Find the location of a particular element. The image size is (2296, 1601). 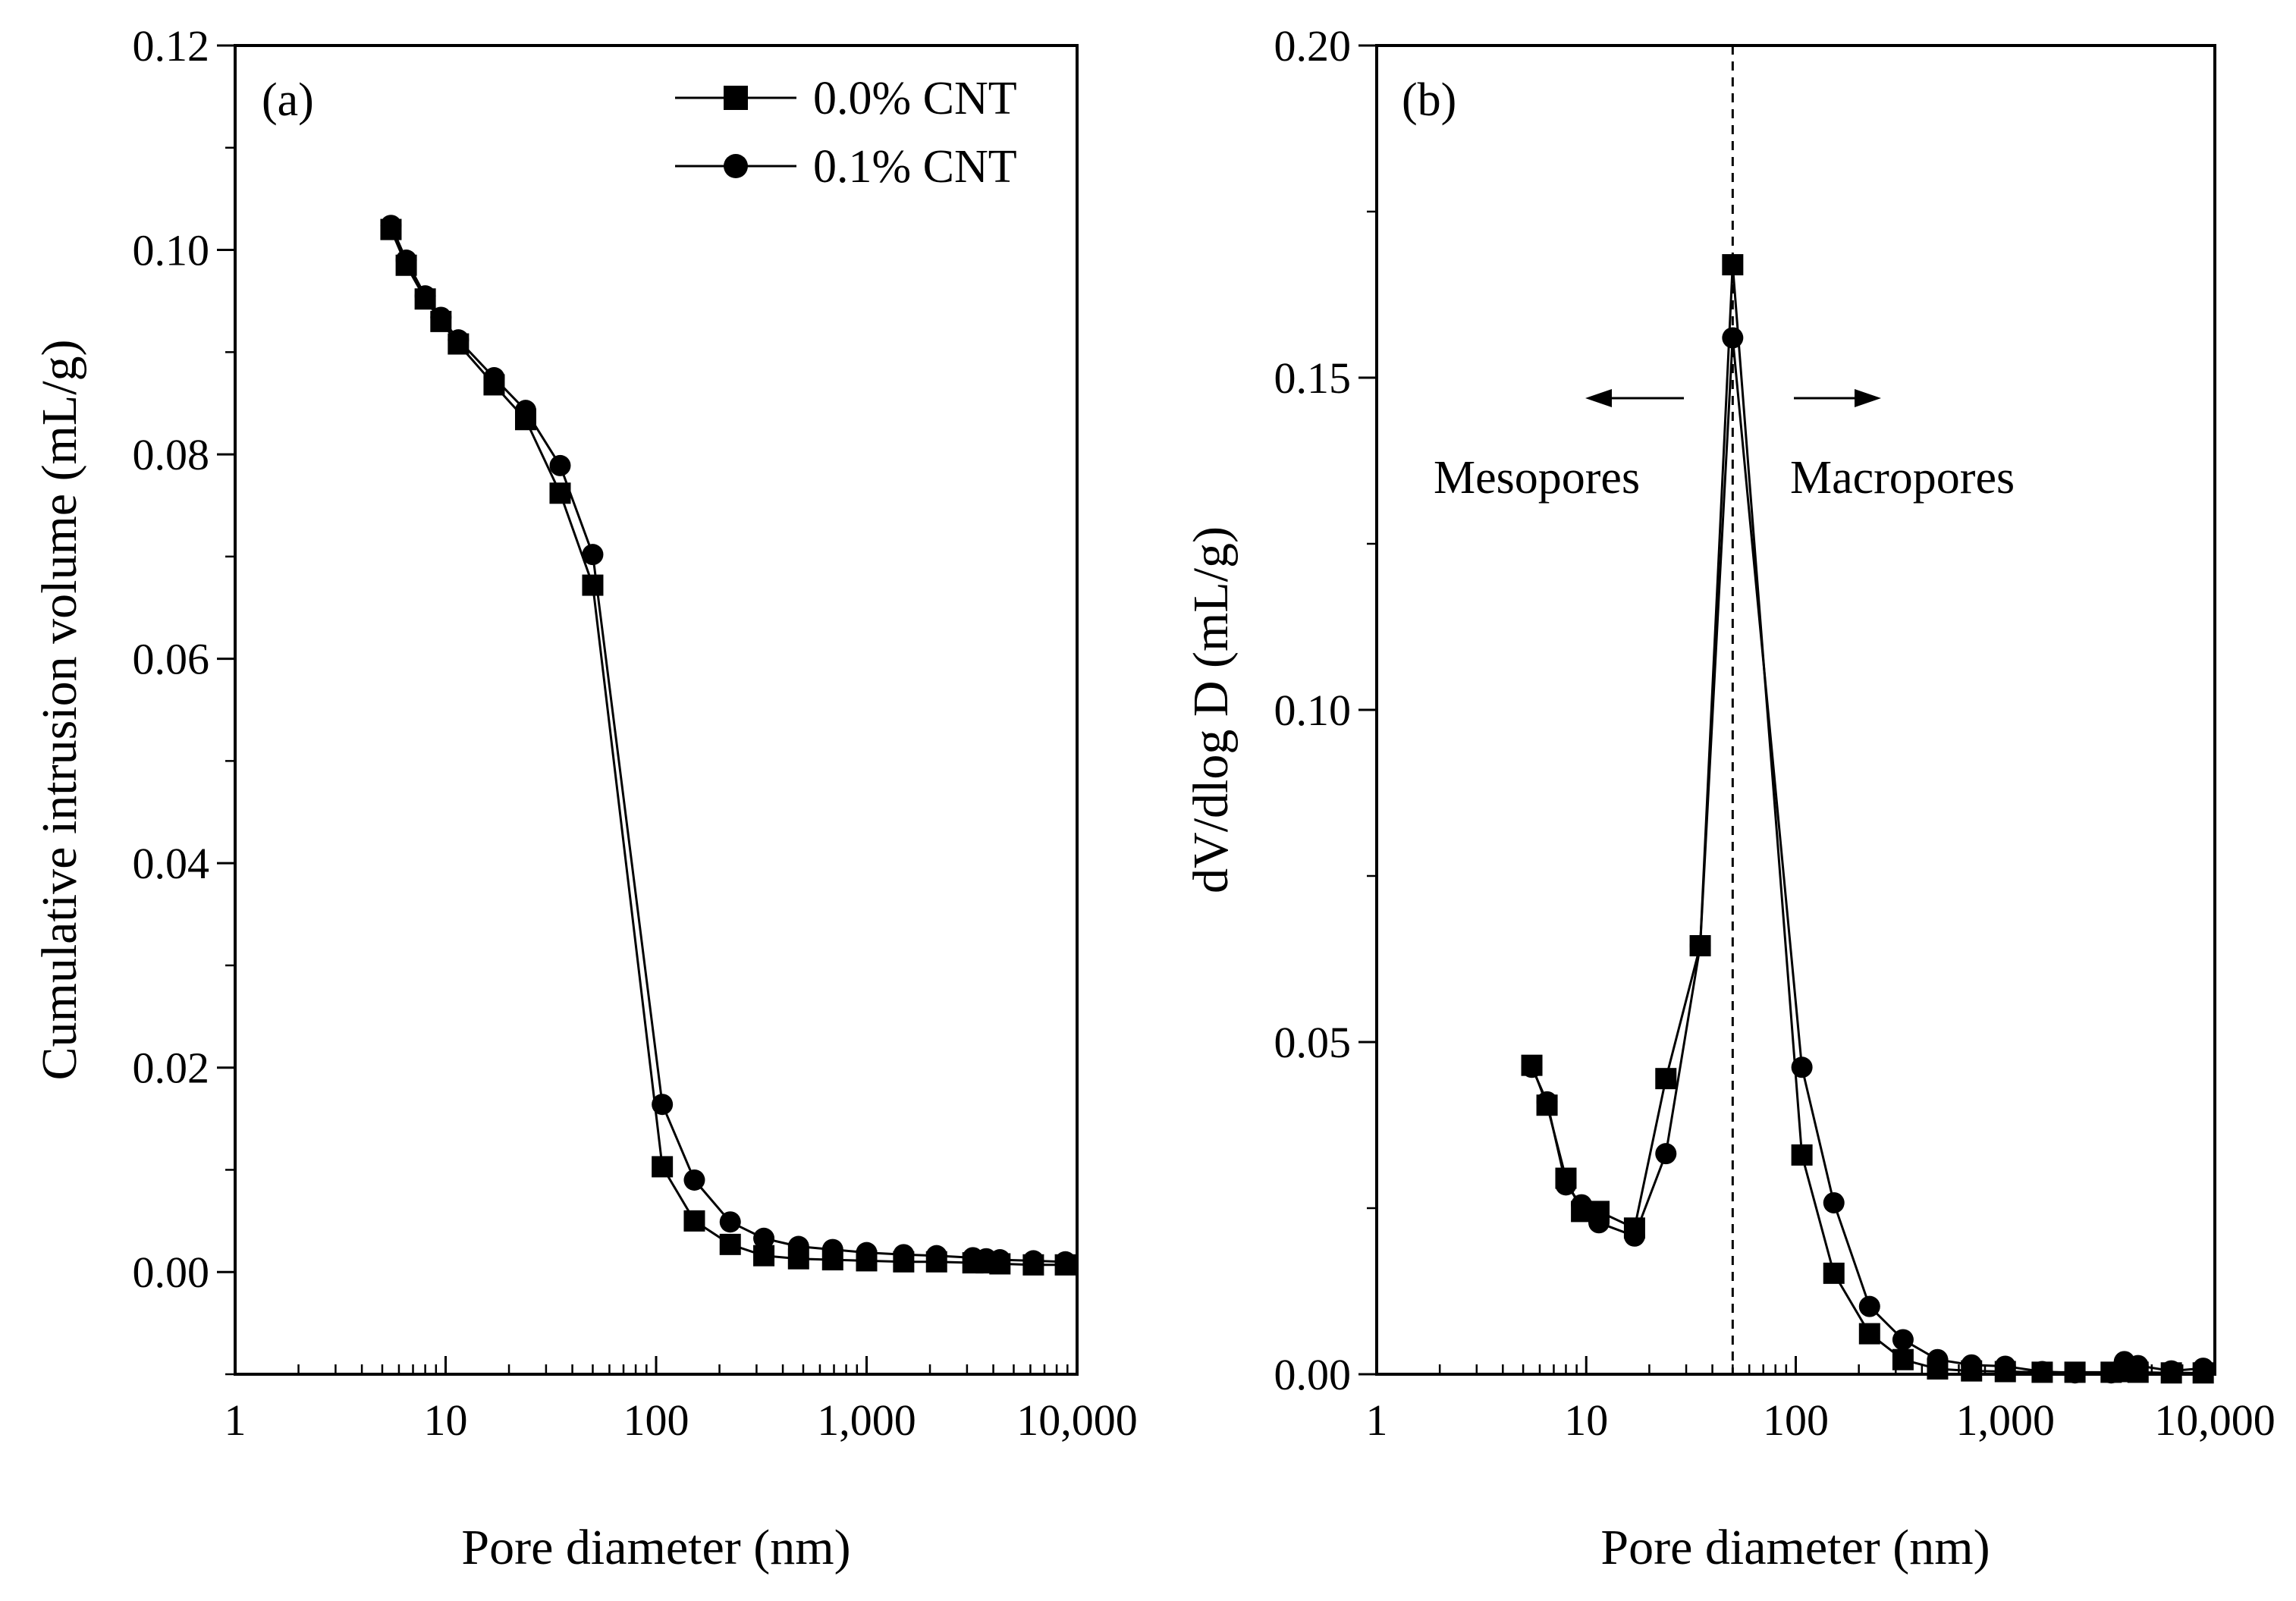

panel-a-y-tick-label: 0.04 is located at coordinates (171, 863).